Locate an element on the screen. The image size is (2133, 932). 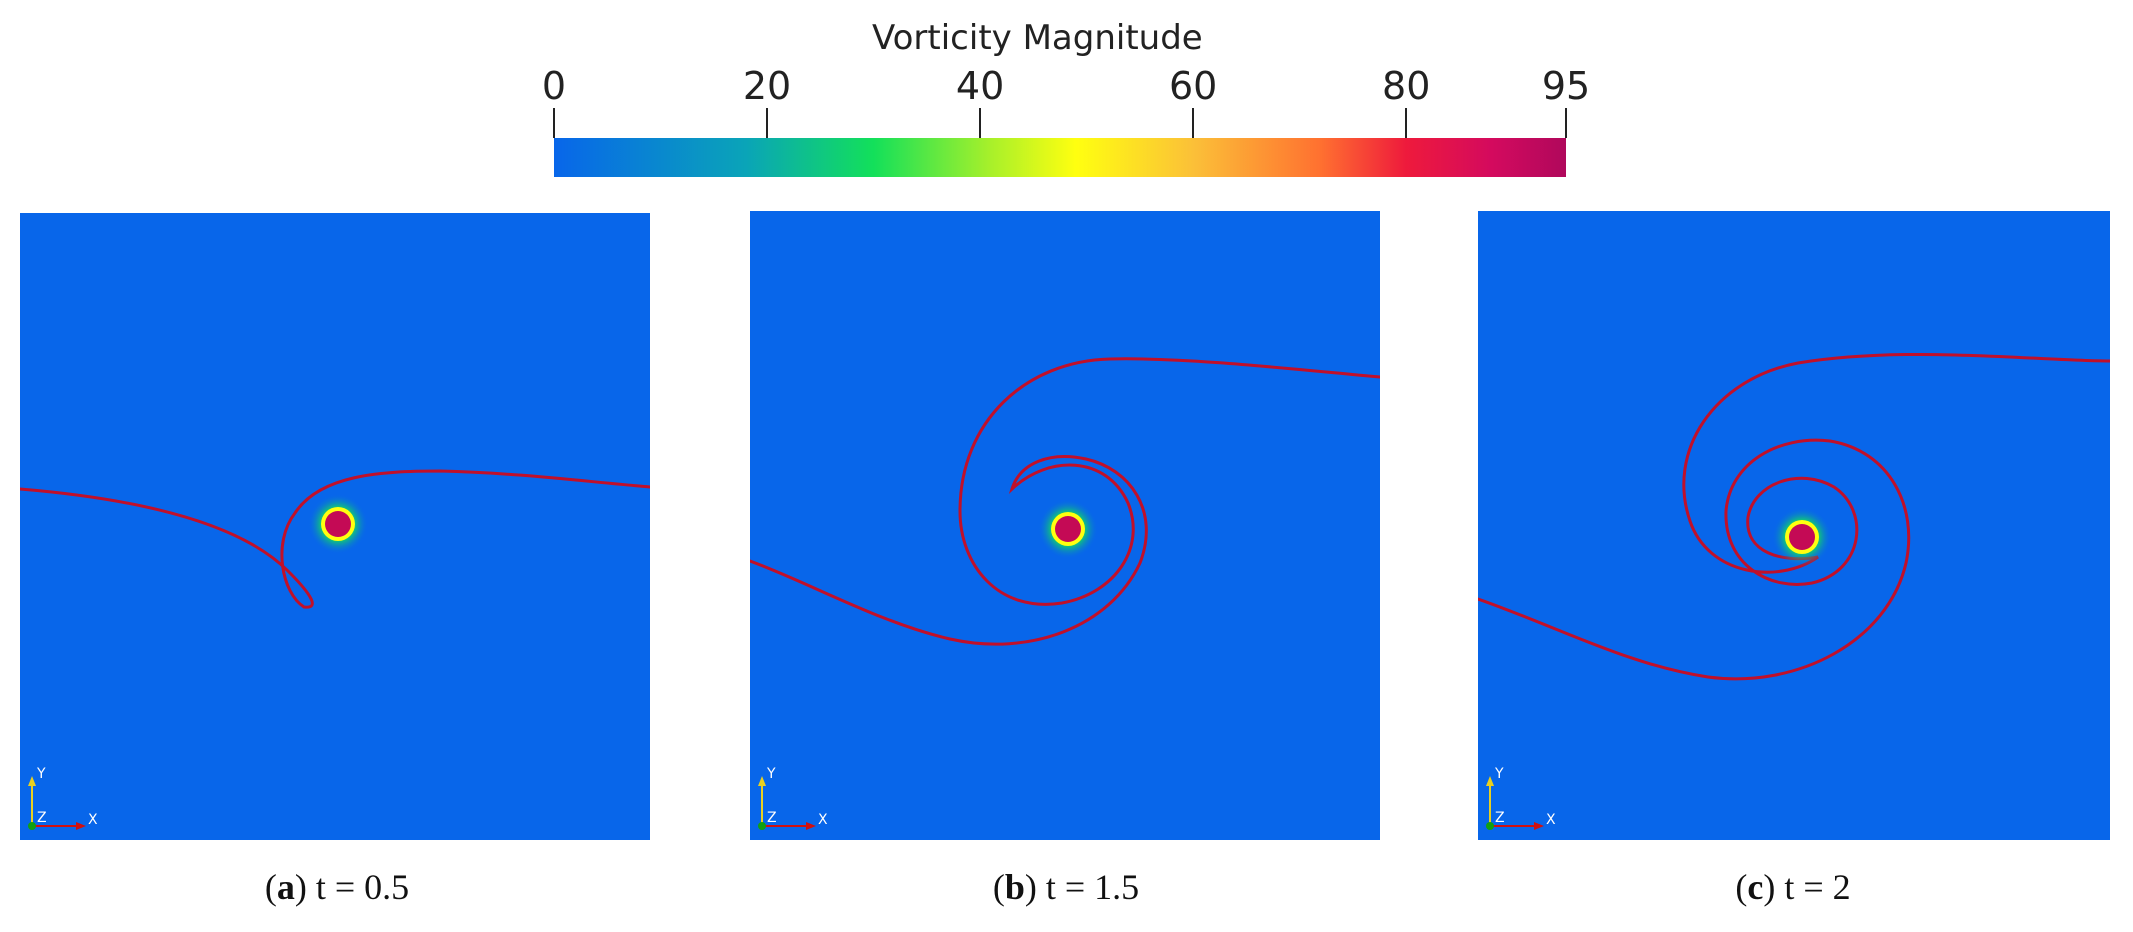
colorbar is located at coordinates (1060, 157).